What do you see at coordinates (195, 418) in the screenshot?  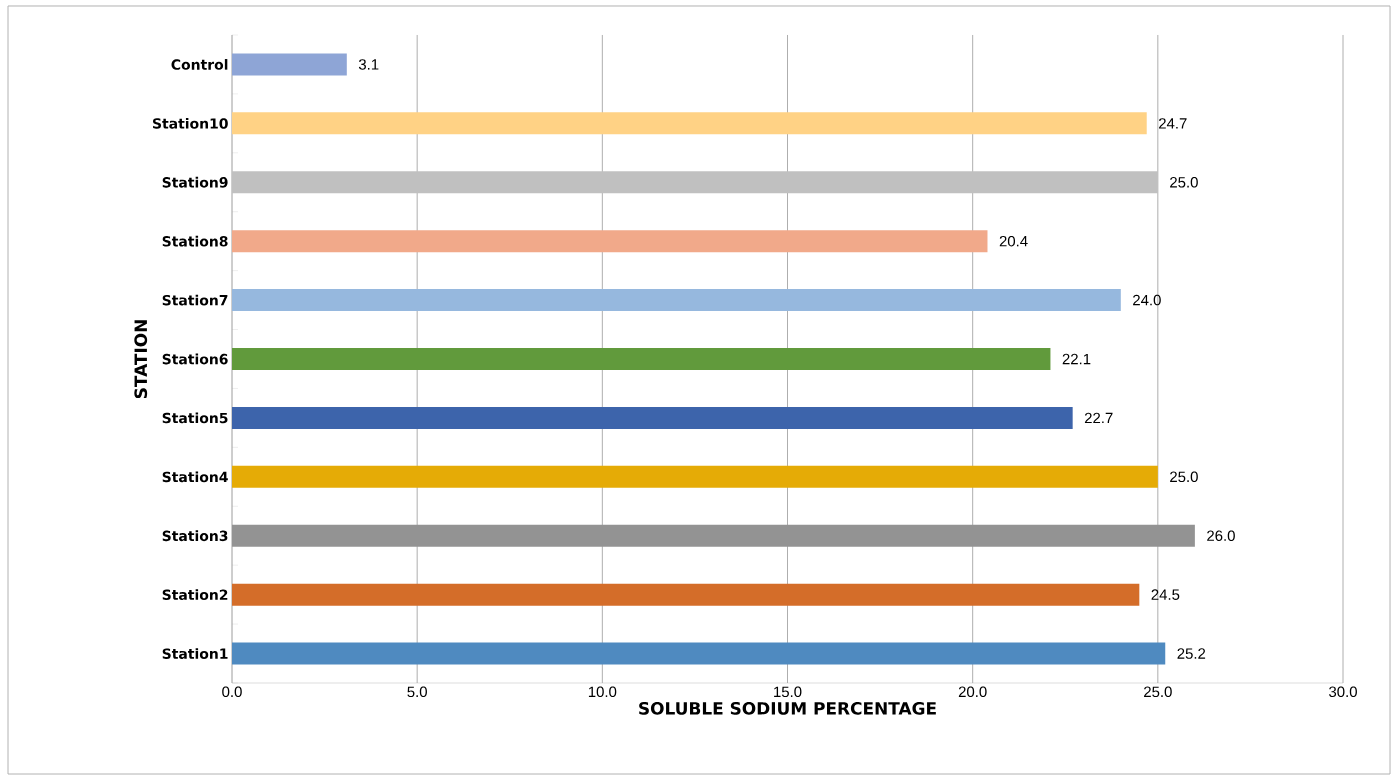 I see `y-tick-label: Station5` at bounding box center [195, 418].